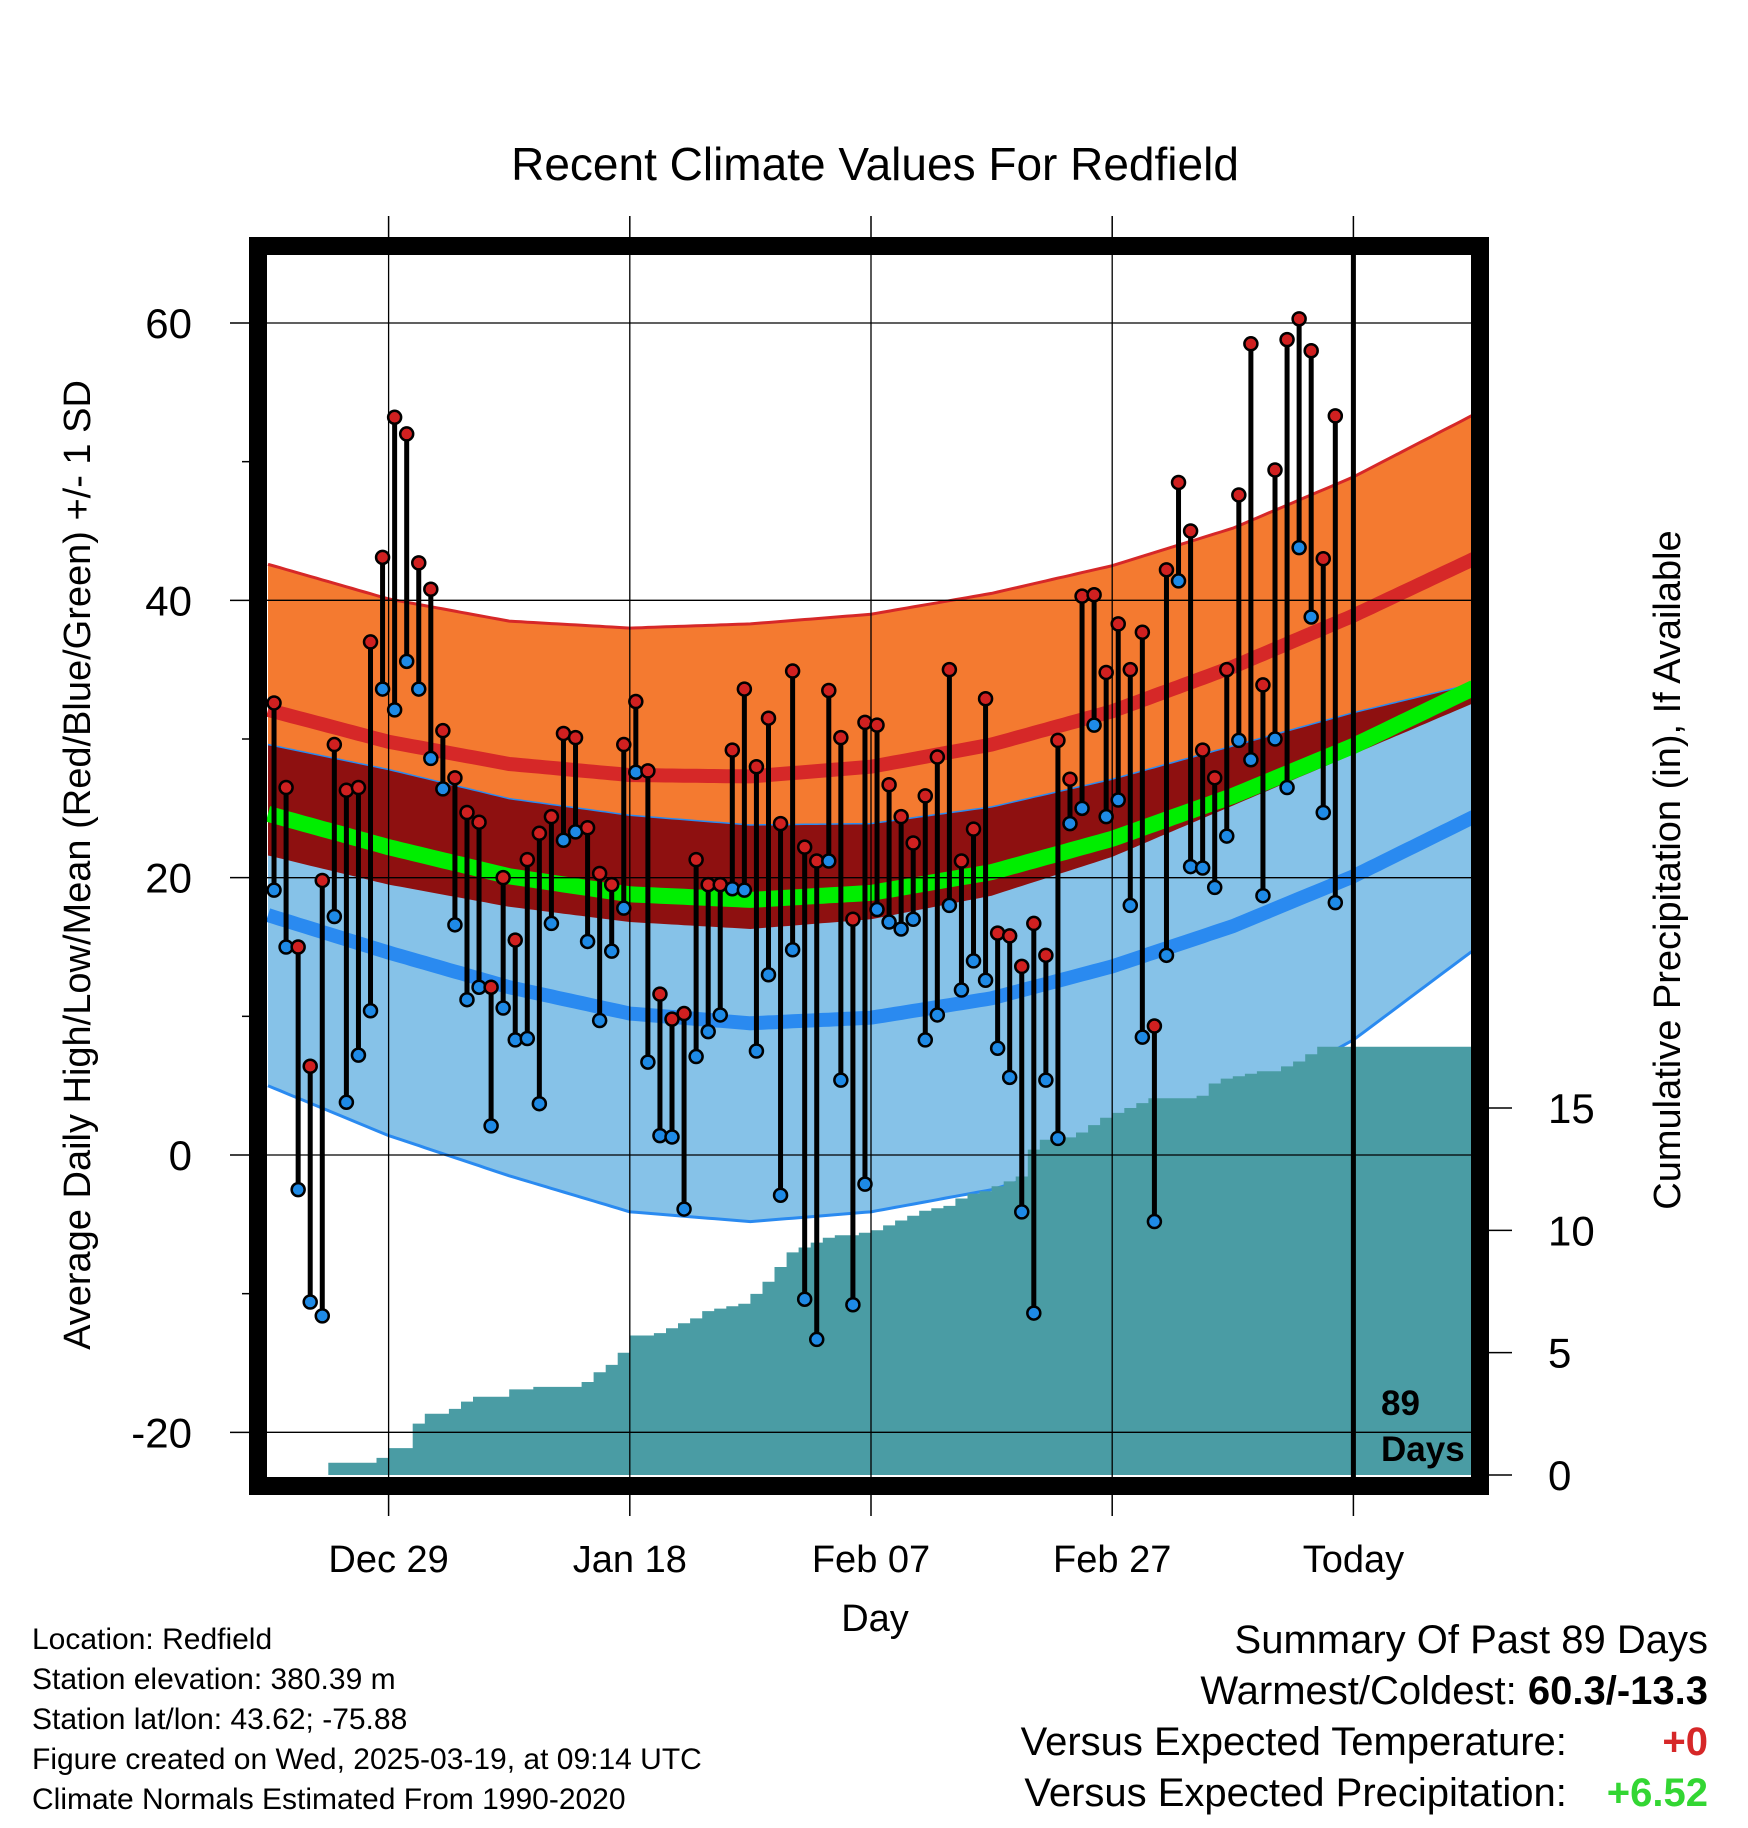  I want to click on info-latlon: Station lat/lon: 43.62; -75.88, so click(220, 1719).